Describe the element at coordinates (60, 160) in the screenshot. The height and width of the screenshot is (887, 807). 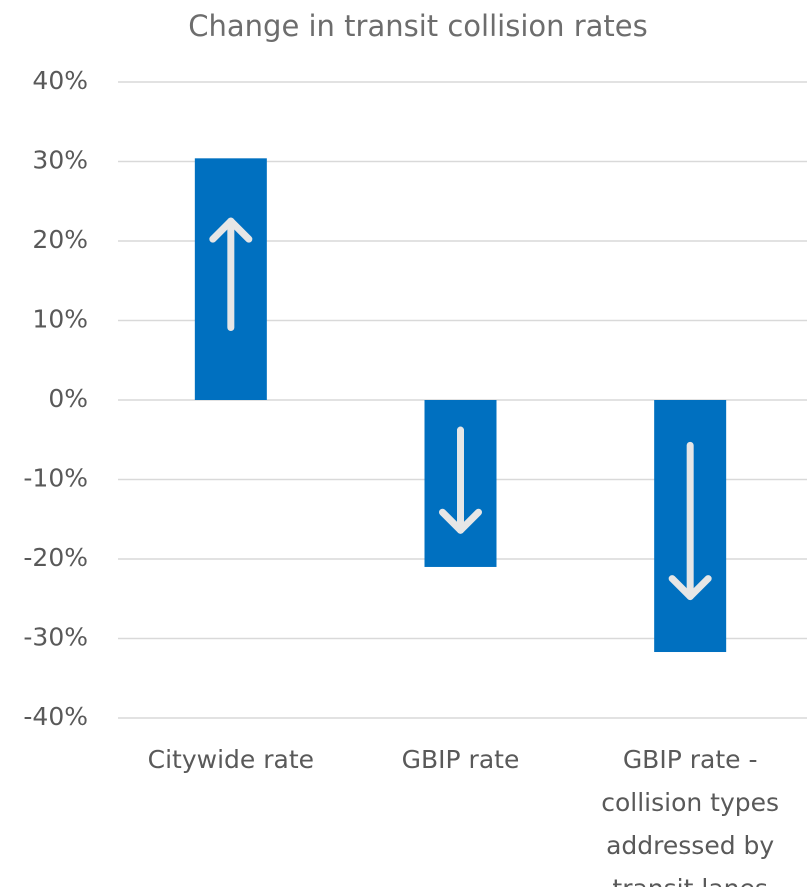
I see `y-tick-label: 30%` at that location.